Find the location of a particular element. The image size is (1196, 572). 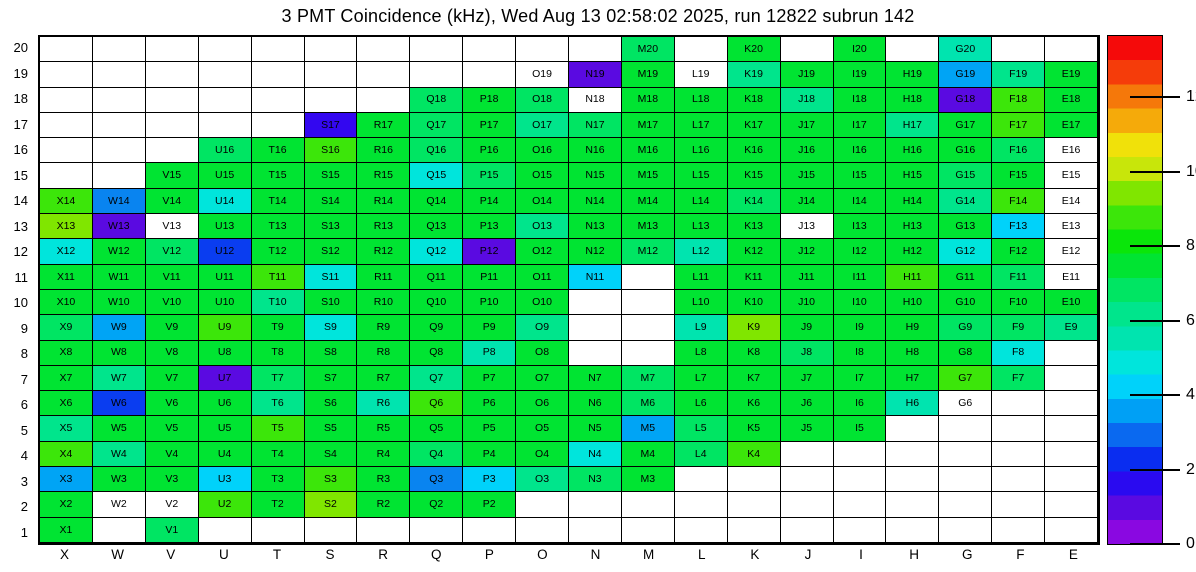

cell-H14: H14 is located at coordinates (913, 201).